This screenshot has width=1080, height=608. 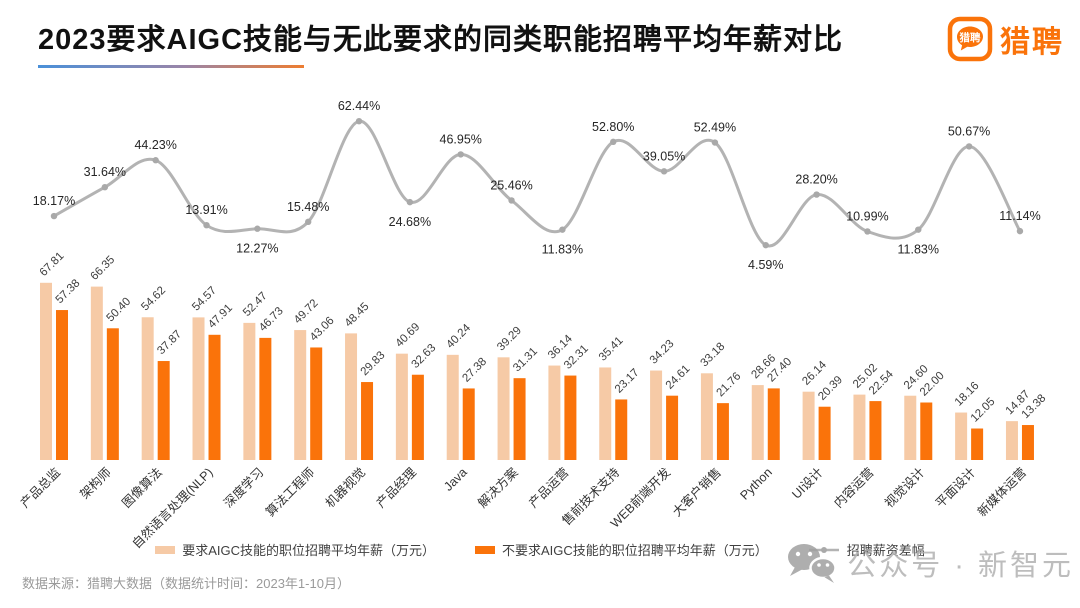 I want to click on gap-percent-label: 10.99%, so click(x=867, y=216).